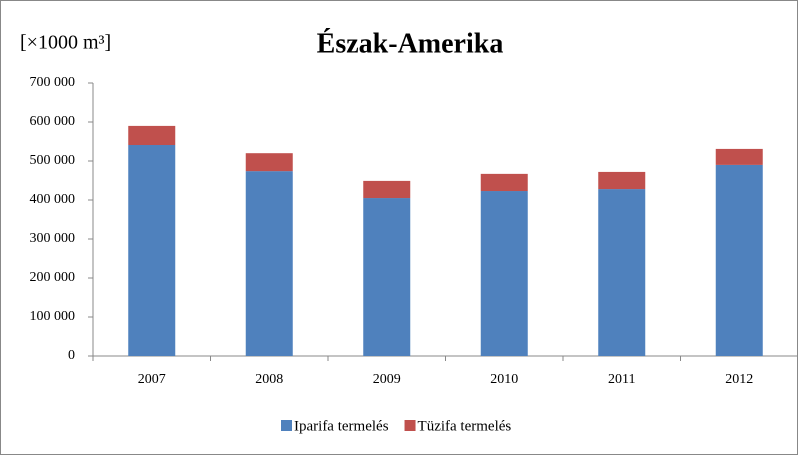  I want to click on legend-label: Tüzifa termelés, so click(465, 426).